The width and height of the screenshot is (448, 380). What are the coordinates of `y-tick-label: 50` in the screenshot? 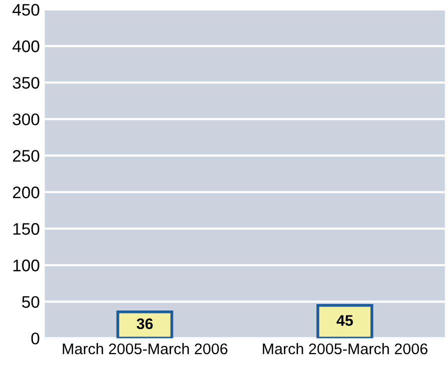 It's located at (31, 302).